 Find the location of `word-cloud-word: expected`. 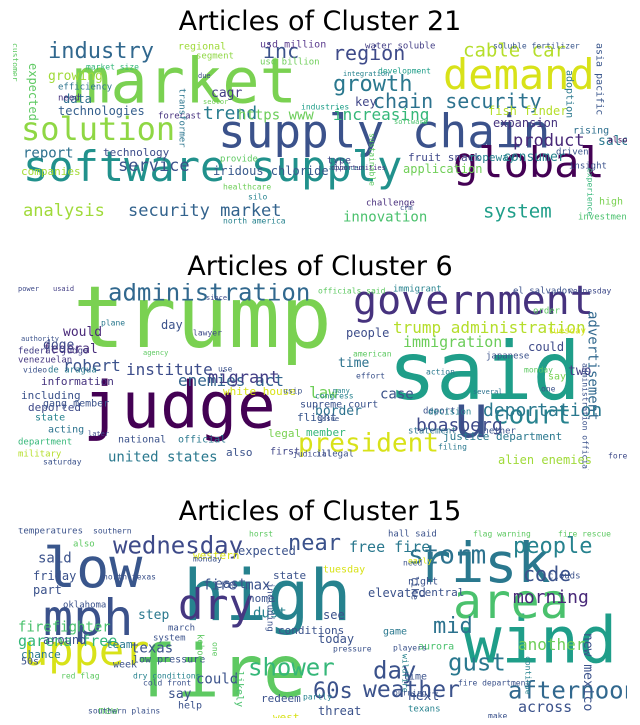

word-cloud-word: expected is located at coordinates (33, 92).